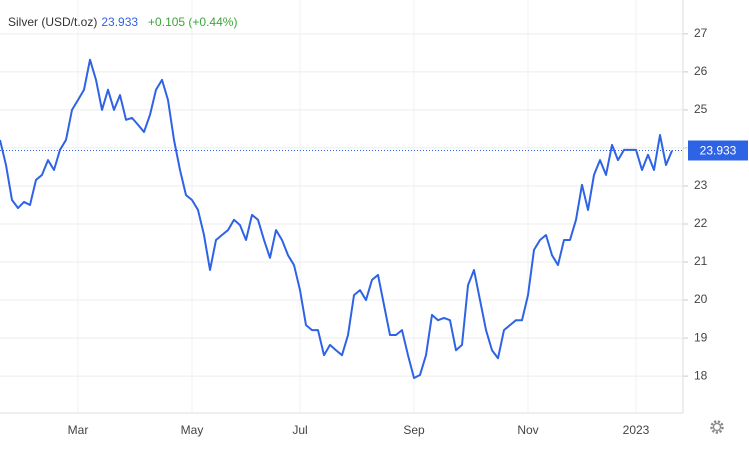 The image size is (749, 449). What do you see at coordinates (701, 109) in the screenshot?
I see `y-tick-label: 25` at bounding box center [701, 109].